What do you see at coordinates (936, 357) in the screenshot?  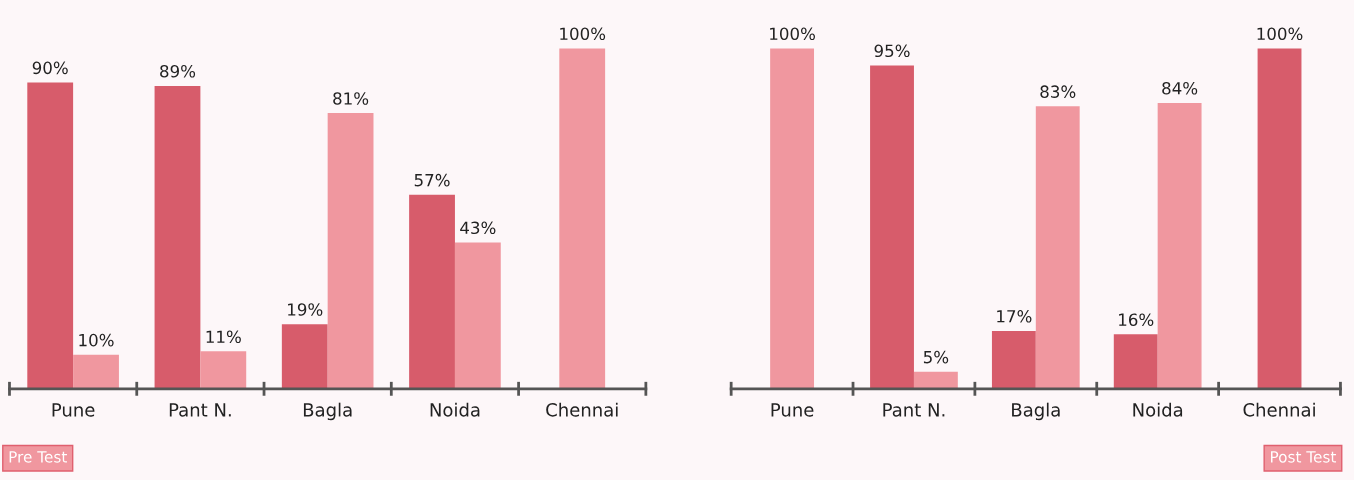 I see `data-label: 5%` at bounding box center [936, 357].